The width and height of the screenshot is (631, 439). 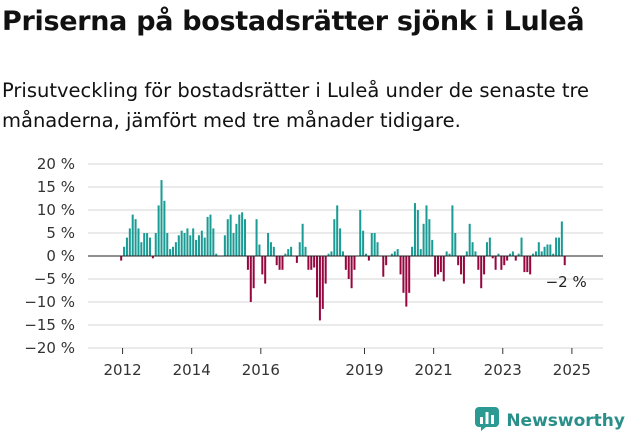 What do you see at coordinates (566, 282) in the screenshot?
I see `last-value-label: −2 %` at bounding box center [566, 282].